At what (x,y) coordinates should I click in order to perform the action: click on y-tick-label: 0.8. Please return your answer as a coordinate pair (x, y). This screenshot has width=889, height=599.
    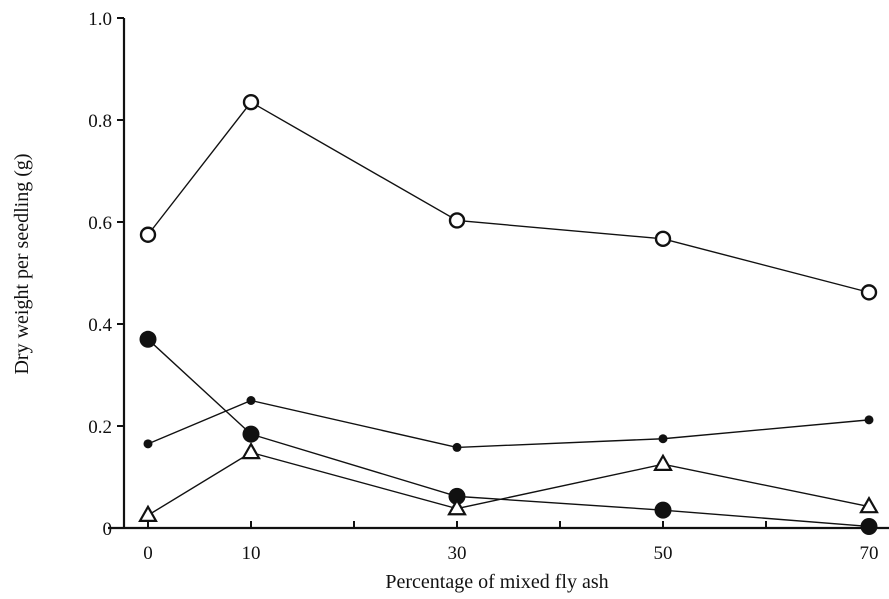
    Looking at the image, I should click on (100, 121).